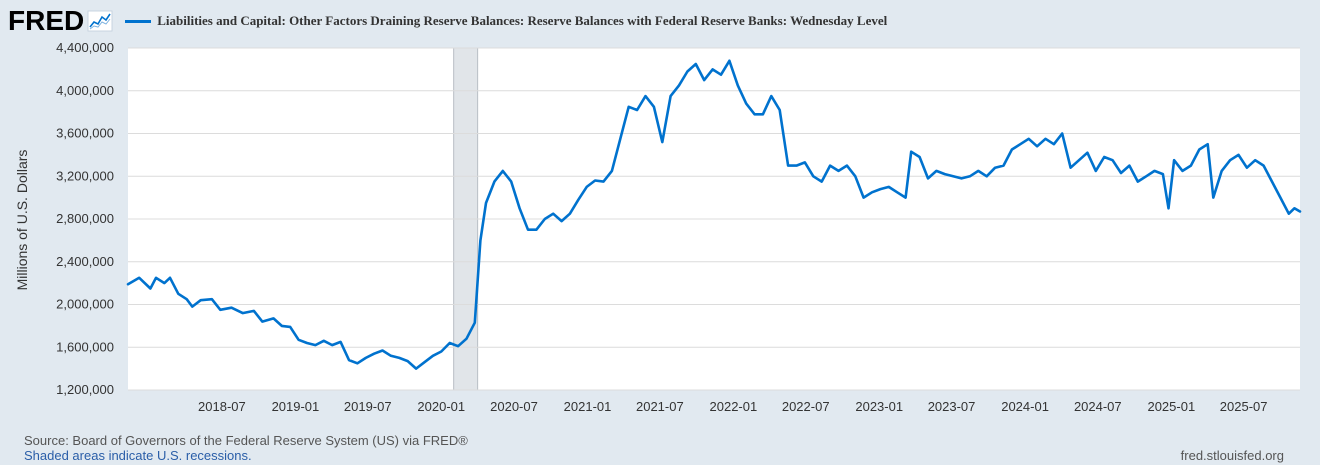 The width and height of the screenshot is (1320, 465). Describe the element at coordinates (100, 21) in the screenshot. I see `line-graph-icon` at that location.